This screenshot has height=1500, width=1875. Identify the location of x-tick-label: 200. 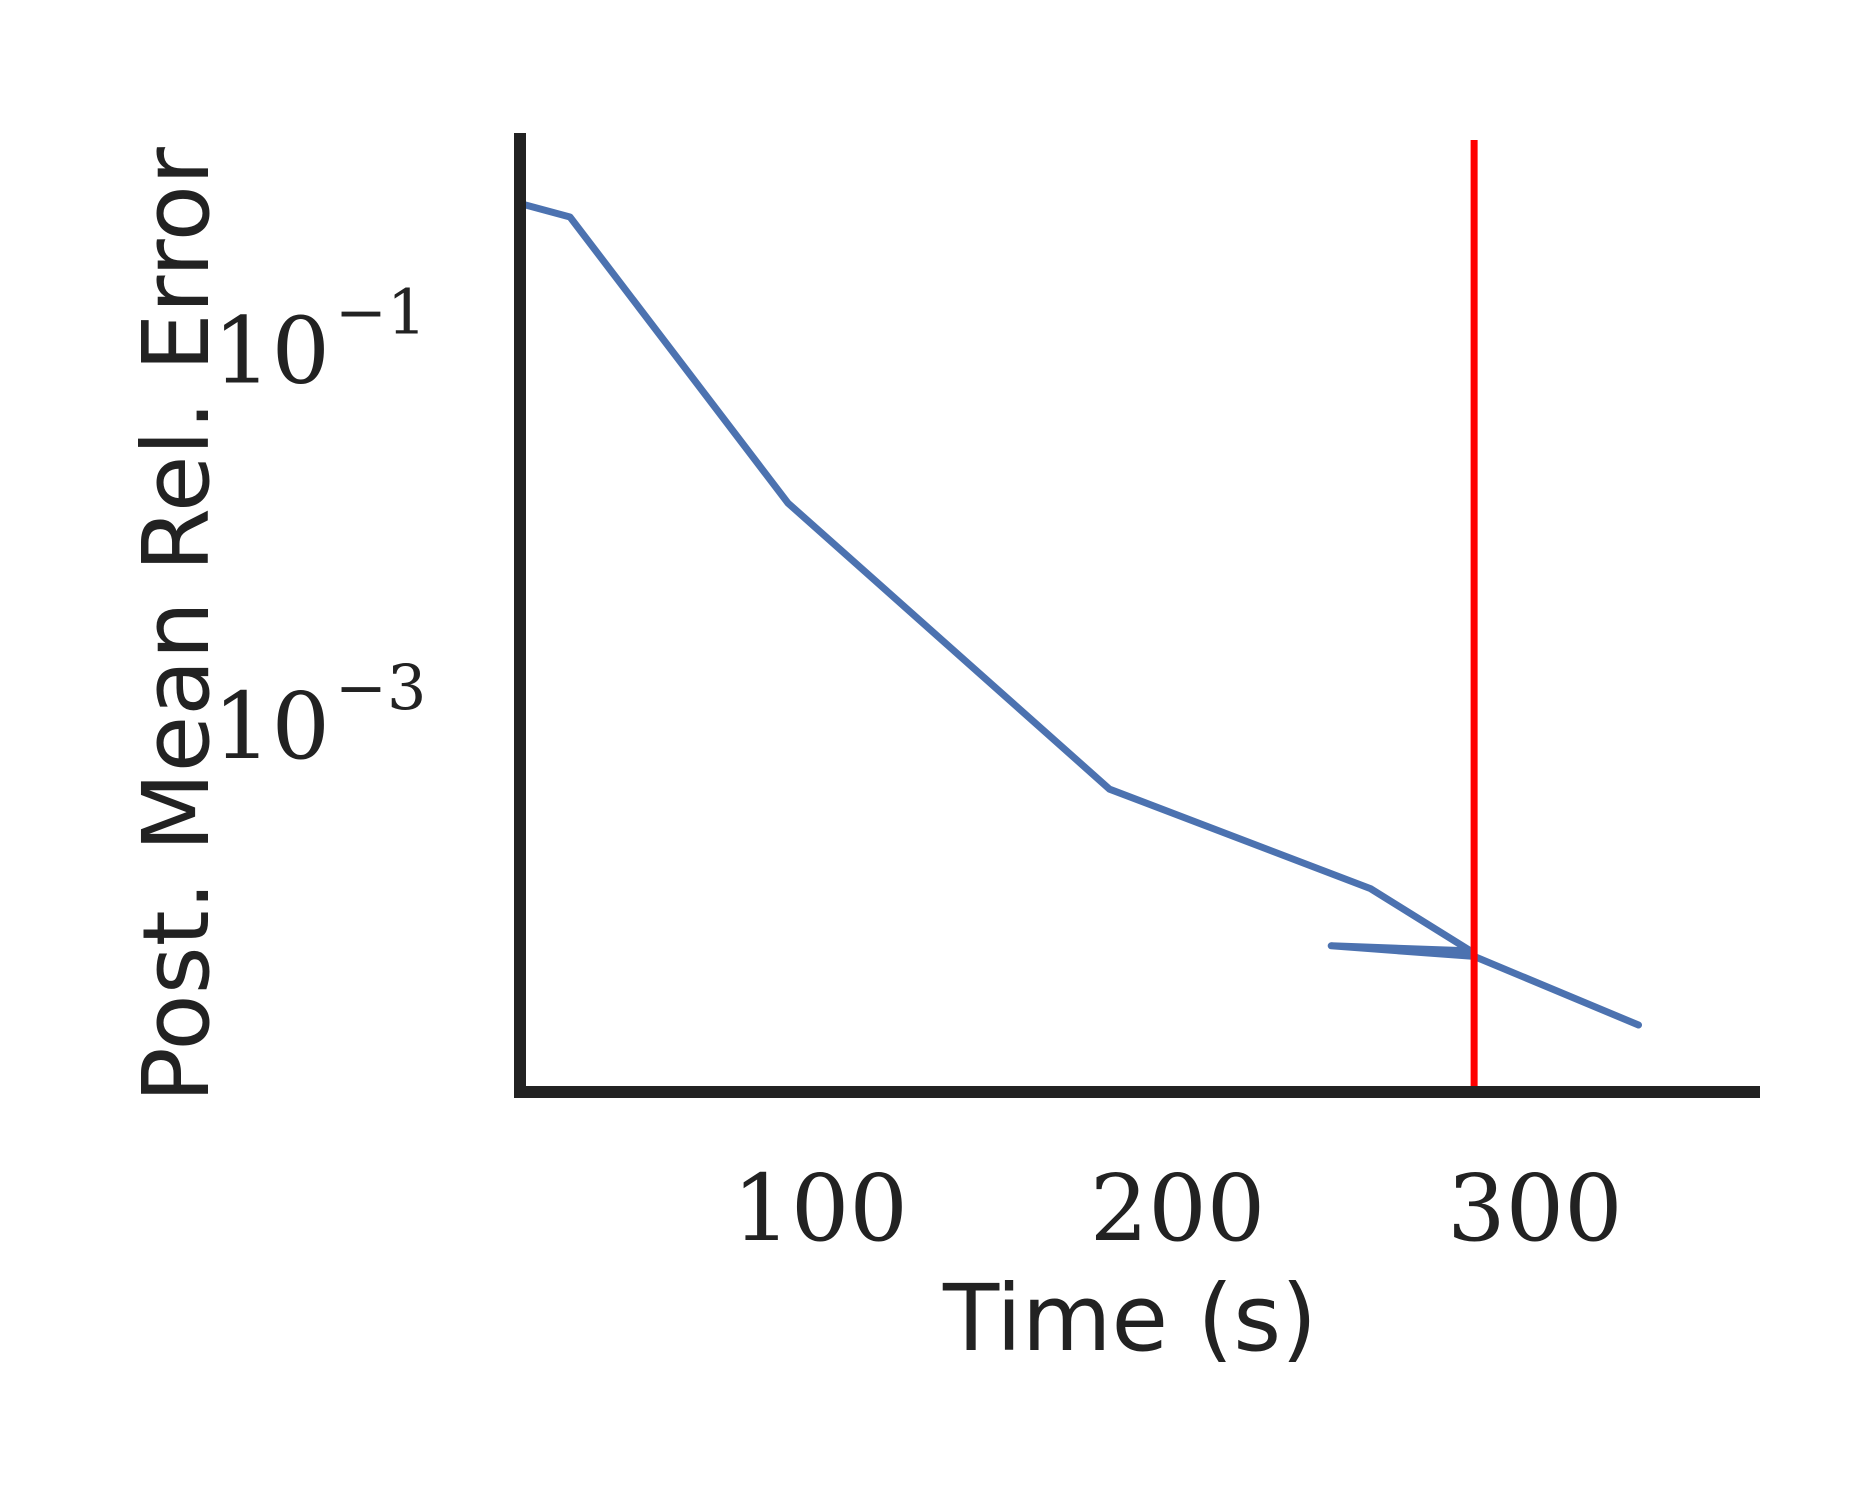
(1178, 1208).